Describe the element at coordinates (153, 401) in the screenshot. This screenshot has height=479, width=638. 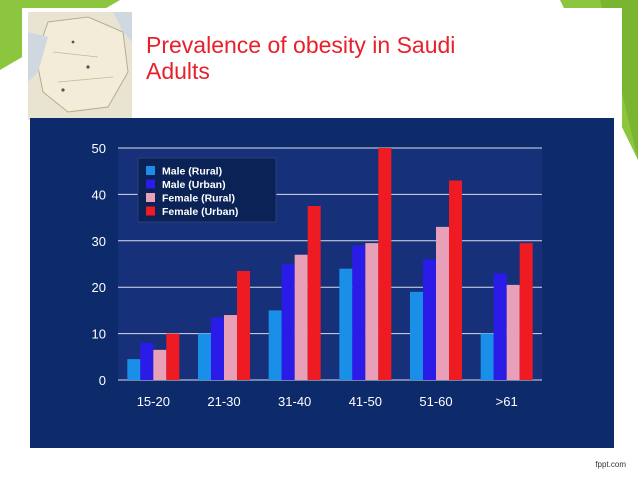
I see `x-tick-label: 15-20` at that location.